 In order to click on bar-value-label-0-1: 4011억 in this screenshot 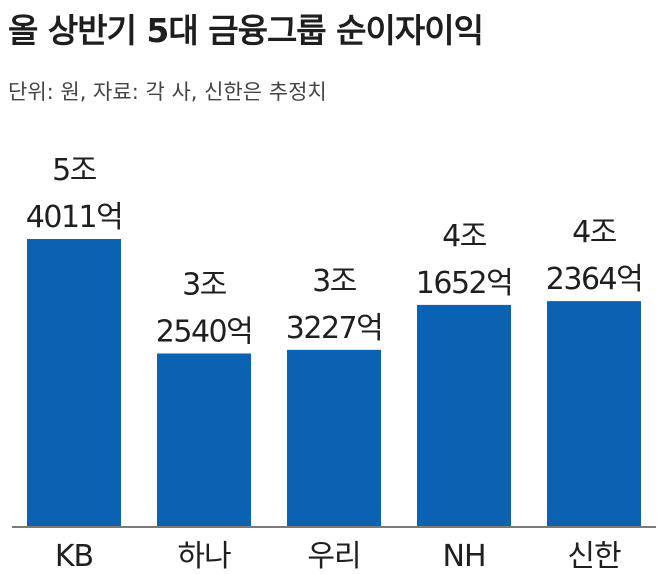, I will do `click(74, 217)`.